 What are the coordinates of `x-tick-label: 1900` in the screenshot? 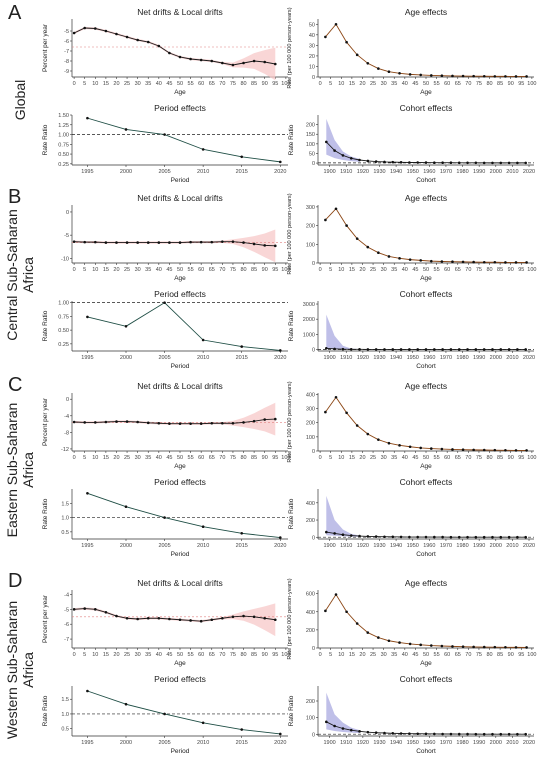 It's located at (330, 358).